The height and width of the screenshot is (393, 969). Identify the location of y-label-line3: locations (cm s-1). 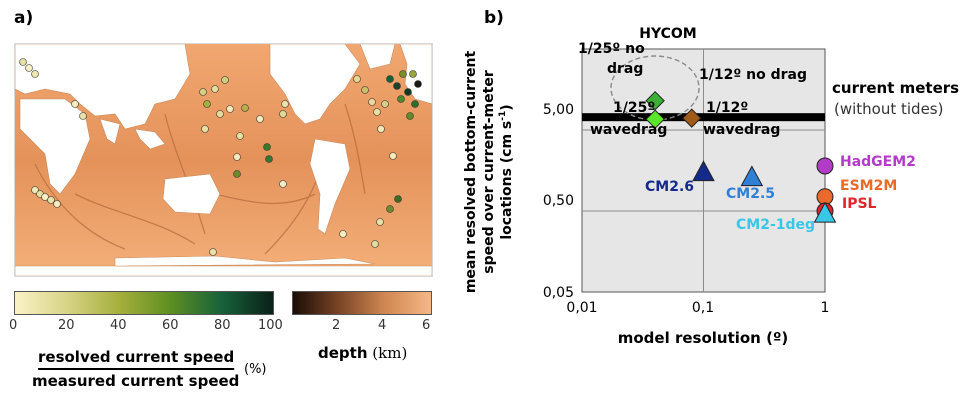
(506, 171).